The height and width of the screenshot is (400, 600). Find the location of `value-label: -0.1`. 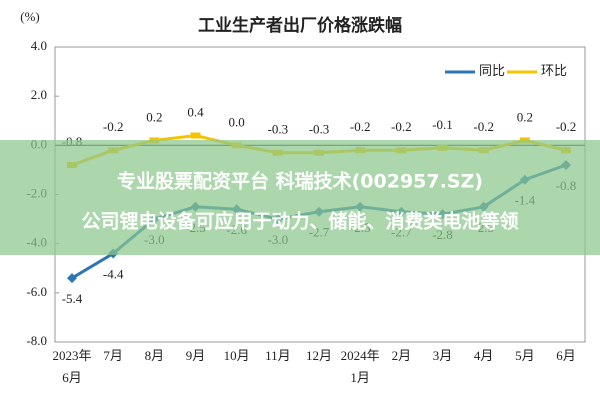

value-label: -0.1 is located at coordinates (442, 124).